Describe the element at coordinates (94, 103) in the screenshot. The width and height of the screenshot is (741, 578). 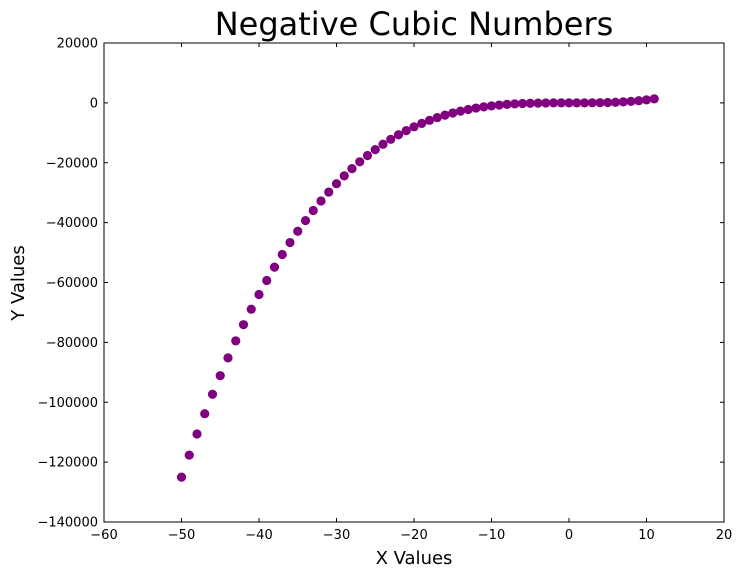
I see `y-tick-label: 0` at that location.